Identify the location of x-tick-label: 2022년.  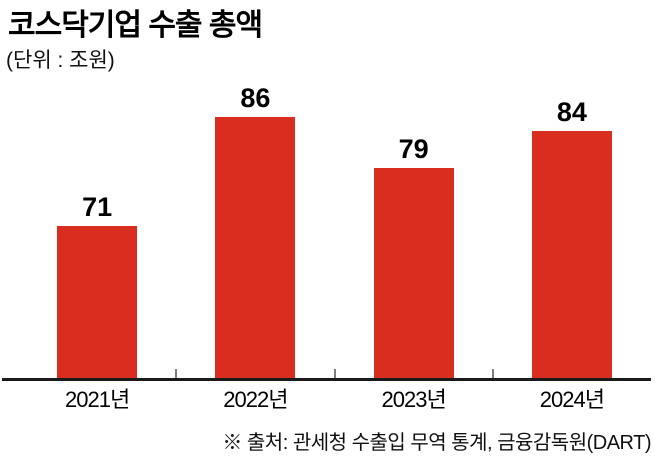
(255, 399).